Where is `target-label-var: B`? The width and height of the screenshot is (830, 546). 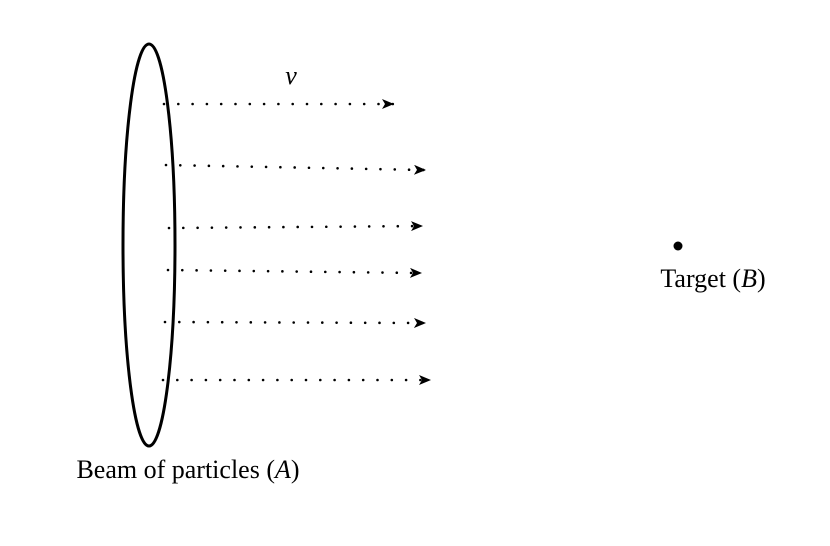
target-label-var: B is located at coordinates (749, 278).